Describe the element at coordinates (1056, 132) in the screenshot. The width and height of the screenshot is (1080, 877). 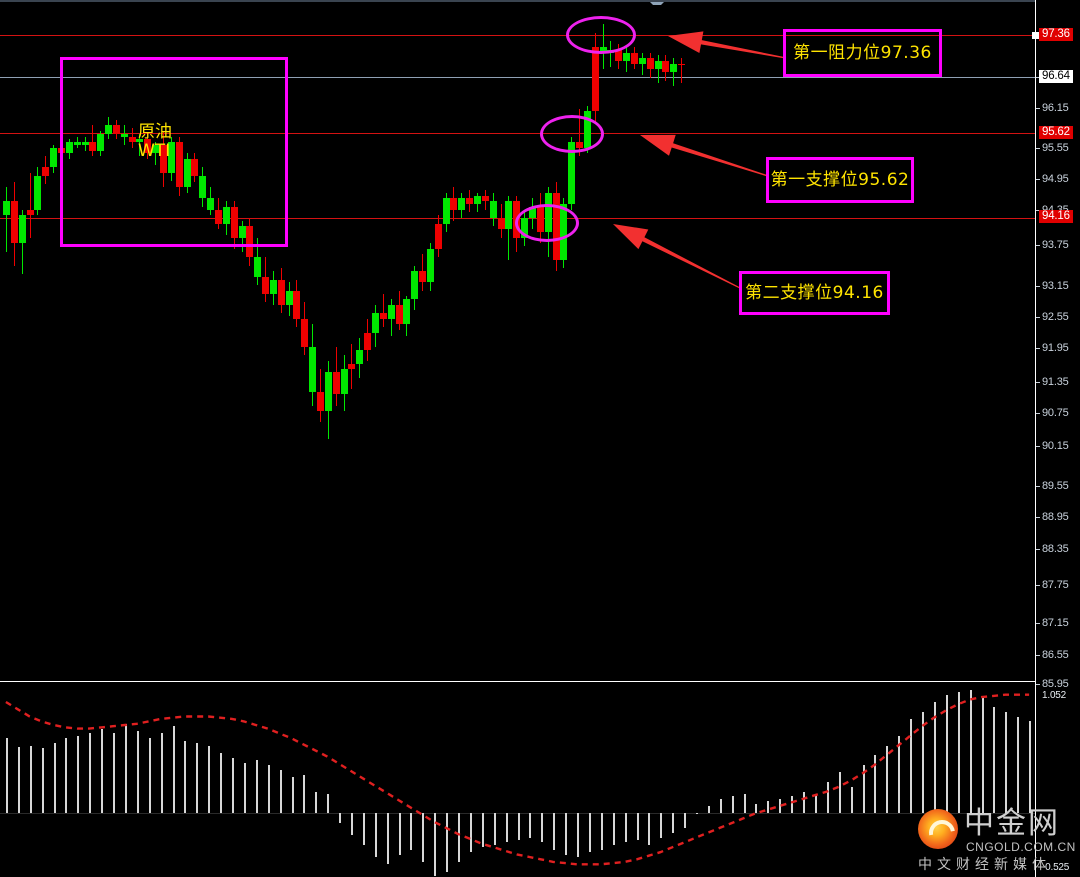
I see `price-level-badge-95.62: 95.62` at that location.